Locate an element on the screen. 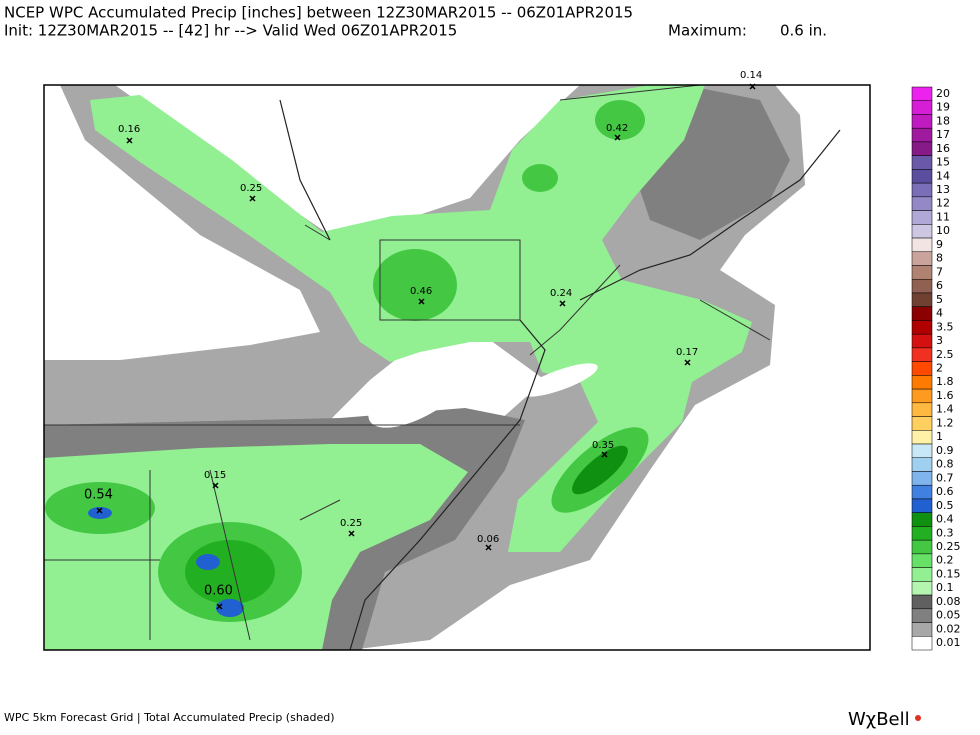 The width and height of the screenshot is (980, 735). legend-label: 0.15 is located at coordinates (948, 573).